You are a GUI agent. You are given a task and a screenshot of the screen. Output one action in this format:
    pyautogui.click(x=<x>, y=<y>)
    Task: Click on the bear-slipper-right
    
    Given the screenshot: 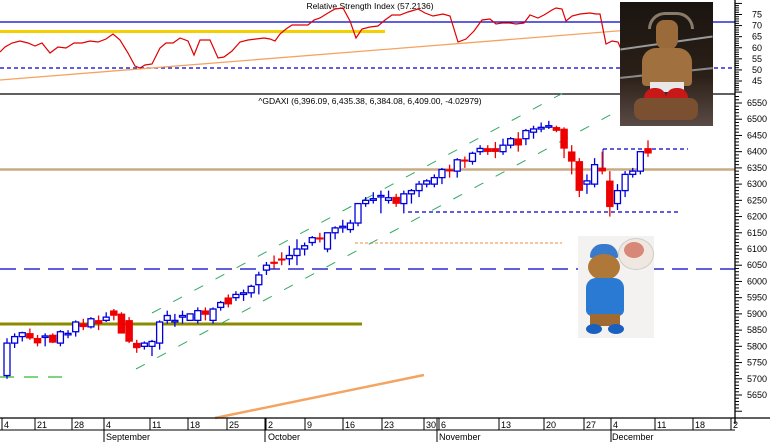 What is the action you would take?
    pyautogui.click(x=616, y=329)
    